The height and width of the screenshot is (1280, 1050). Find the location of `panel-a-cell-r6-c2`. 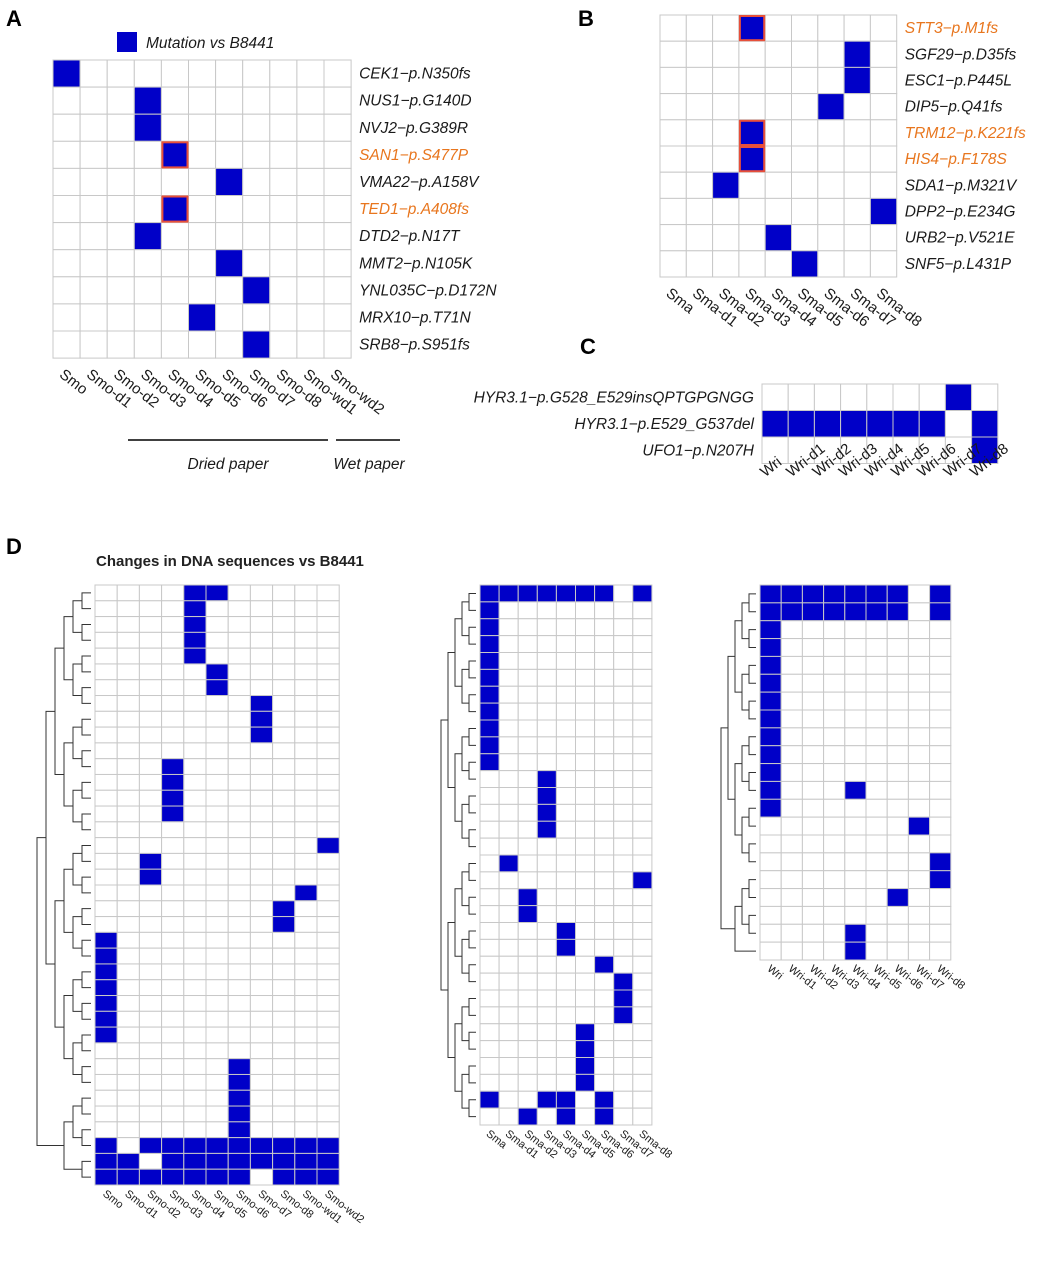

panel-a-cell-r6-c2 is located at coordinates (120, 236).